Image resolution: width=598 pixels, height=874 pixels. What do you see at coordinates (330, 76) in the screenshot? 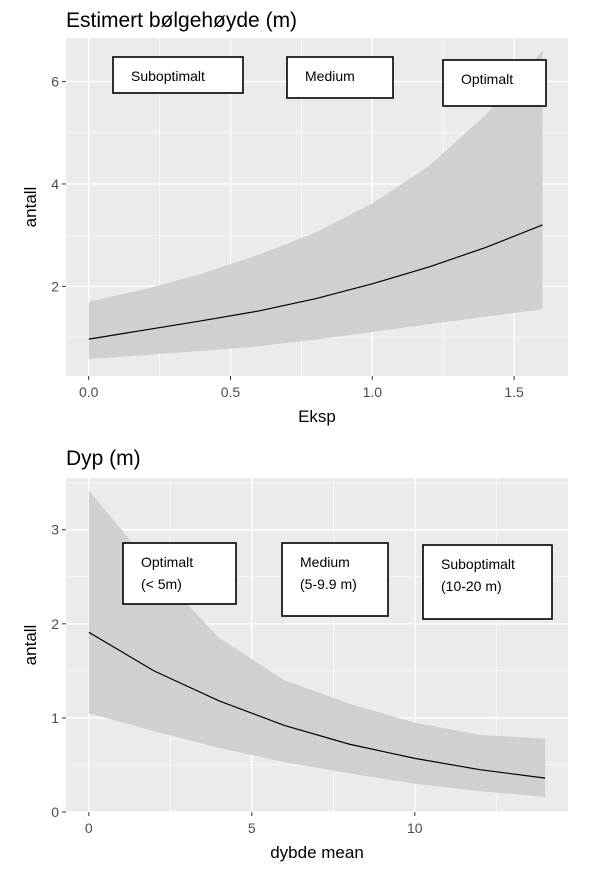
I see `panel1-annotation-text: Medium` at bounding box center [330, 76].